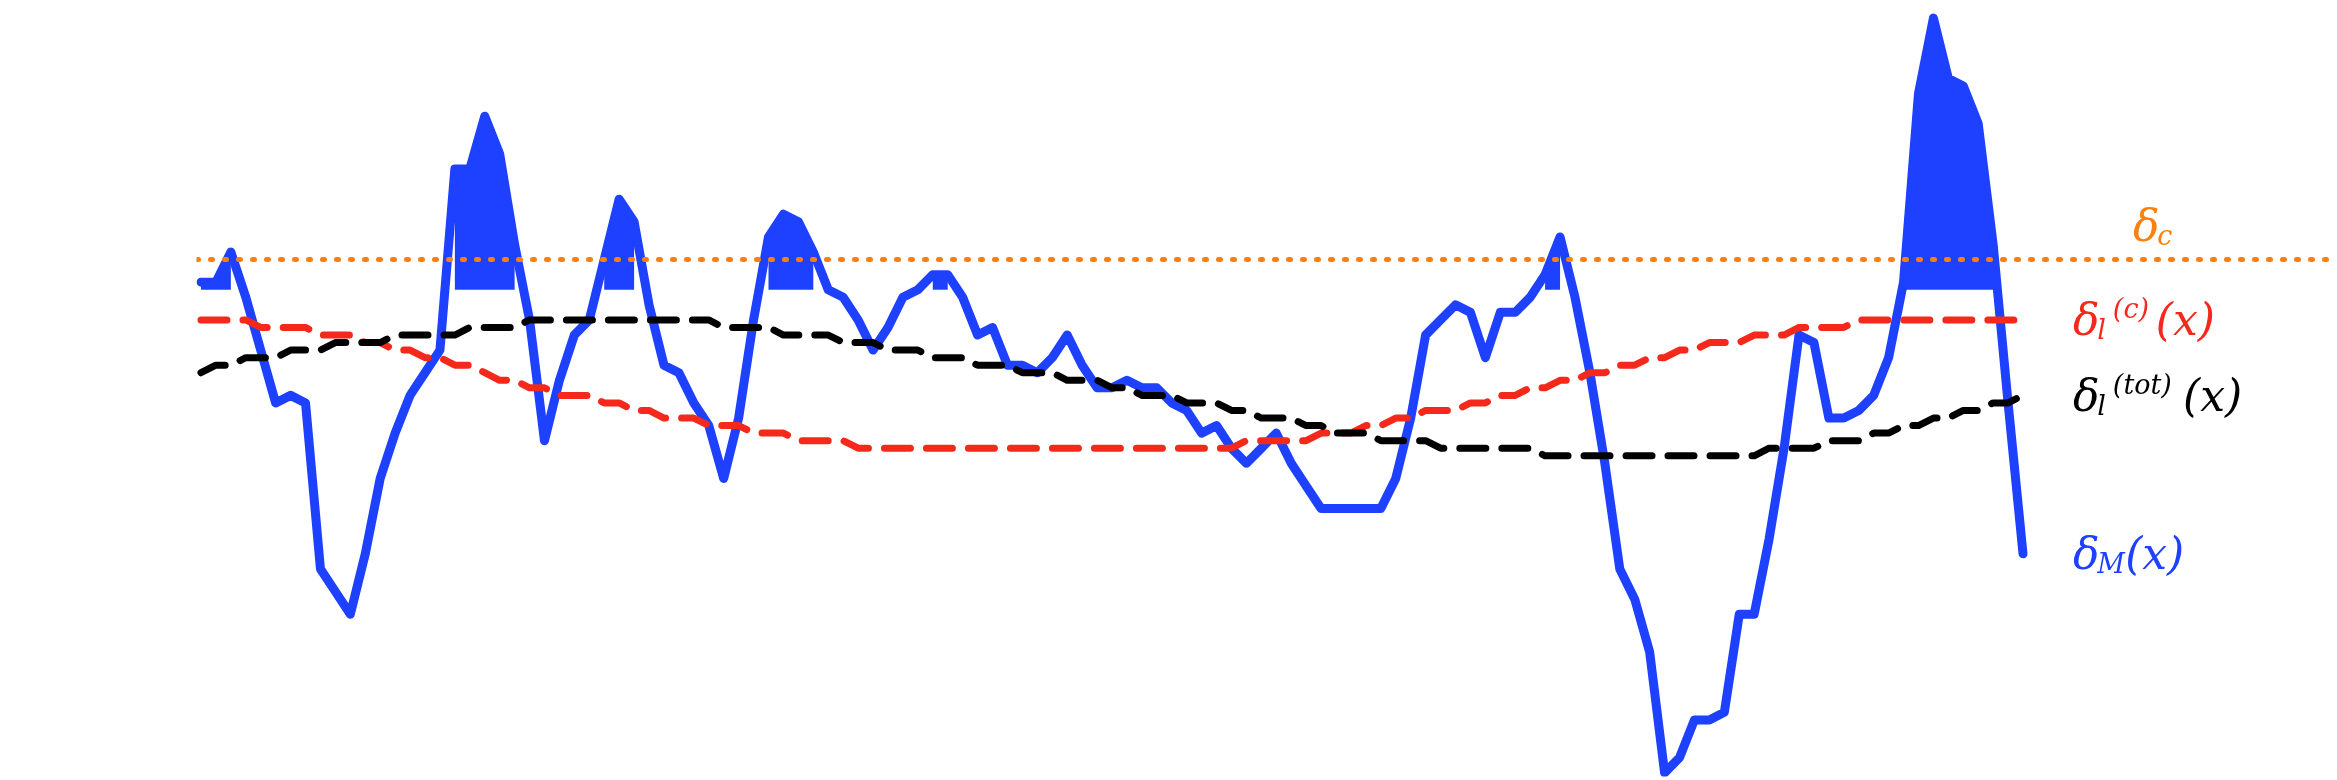 The width and height of the screenshot is (2337, 780). What do you see at coordinates (2129, 554) in the screenshot?
I see `series-label: δM(x)` at bounding box center [2129, 554].